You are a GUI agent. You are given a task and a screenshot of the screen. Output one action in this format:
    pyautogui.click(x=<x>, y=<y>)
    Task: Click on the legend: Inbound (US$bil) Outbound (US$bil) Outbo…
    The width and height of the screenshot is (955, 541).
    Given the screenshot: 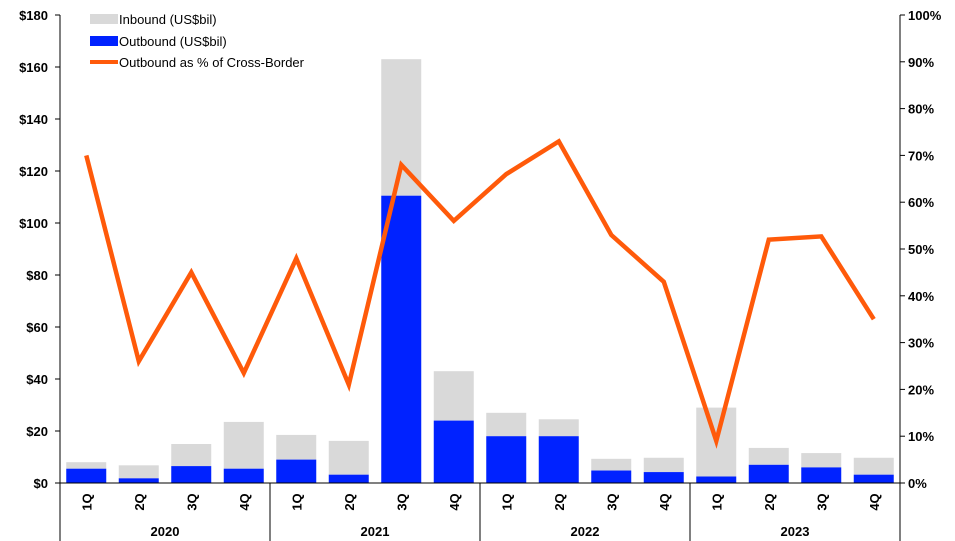 What is the action you would take?
    pyautogui.click(x=197, y=41)
    